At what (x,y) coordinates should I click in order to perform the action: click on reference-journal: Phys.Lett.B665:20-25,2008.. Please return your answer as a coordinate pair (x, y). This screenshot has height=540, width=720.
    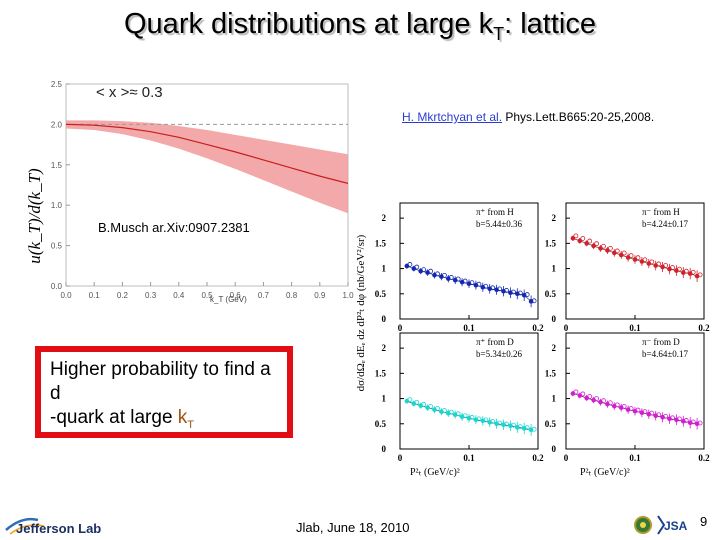
    Looking at the image, I should click on (580, 117).